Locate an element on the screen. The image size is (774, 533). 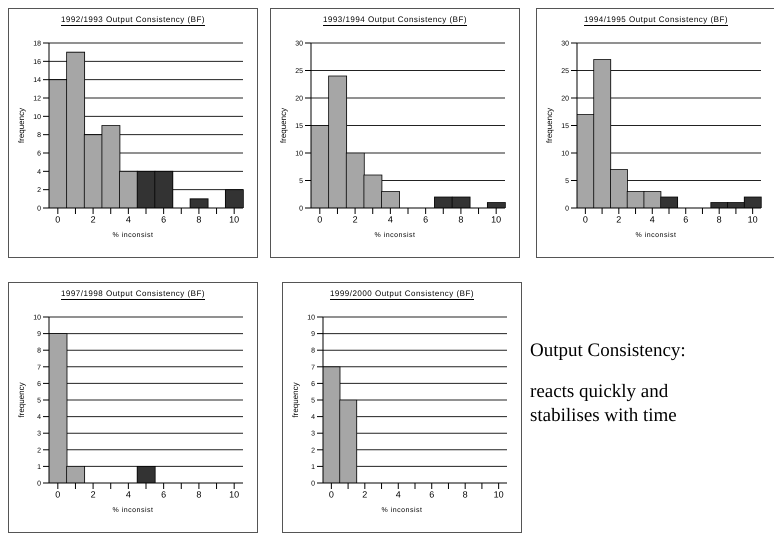
text: reacts quickly and stabilises with time is located at coordinates (604, 404).